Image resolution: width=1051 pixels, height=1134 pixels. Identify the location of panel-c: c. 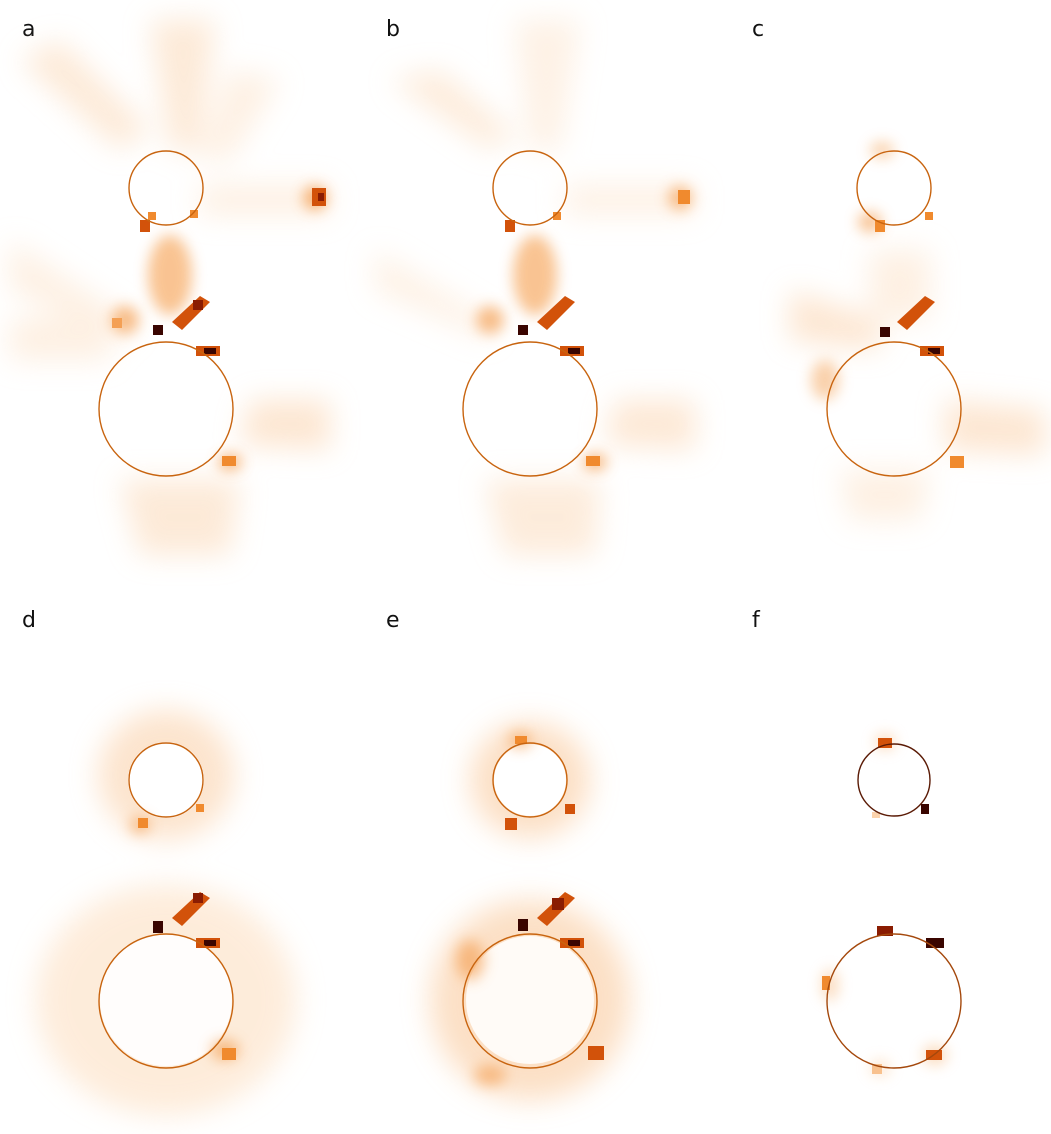
(898, 268).